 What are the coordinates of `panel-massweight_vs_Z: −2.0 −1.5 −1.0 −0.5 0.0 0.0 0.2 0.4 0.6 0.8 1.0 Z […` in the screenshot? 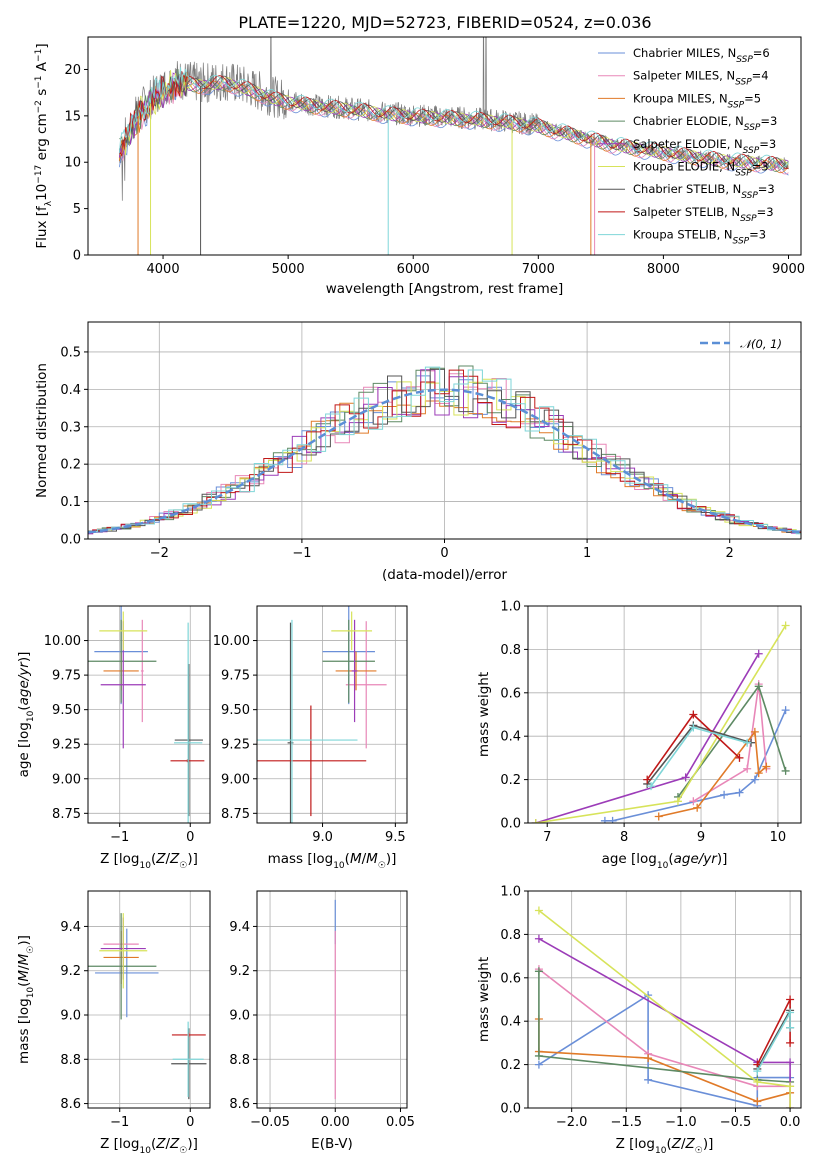 It's located at (639, 1020).